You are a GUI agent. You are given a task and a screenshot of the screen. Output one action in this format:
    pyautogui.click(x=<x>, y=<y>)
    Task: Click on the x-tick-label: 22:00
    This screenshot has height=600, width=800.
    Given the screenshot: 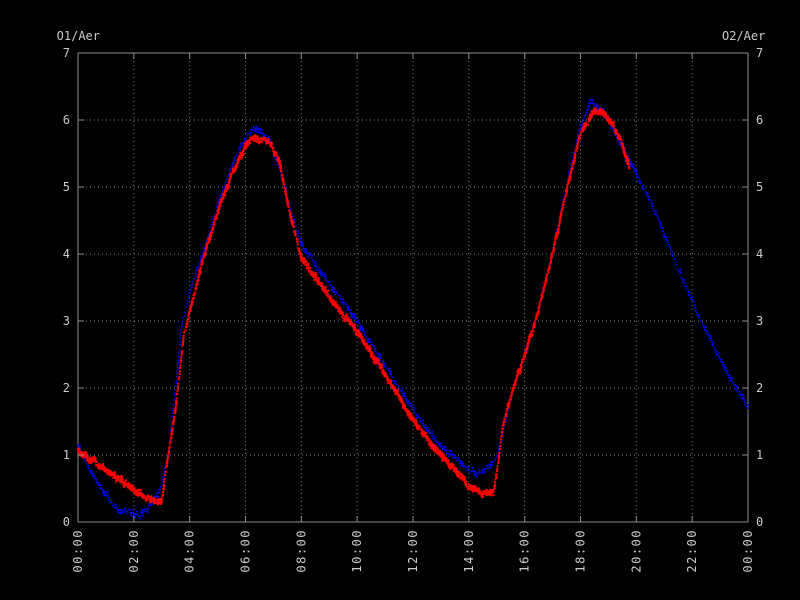 What is the action you would take?
    pyautogui.click(x=692, y=551)
    